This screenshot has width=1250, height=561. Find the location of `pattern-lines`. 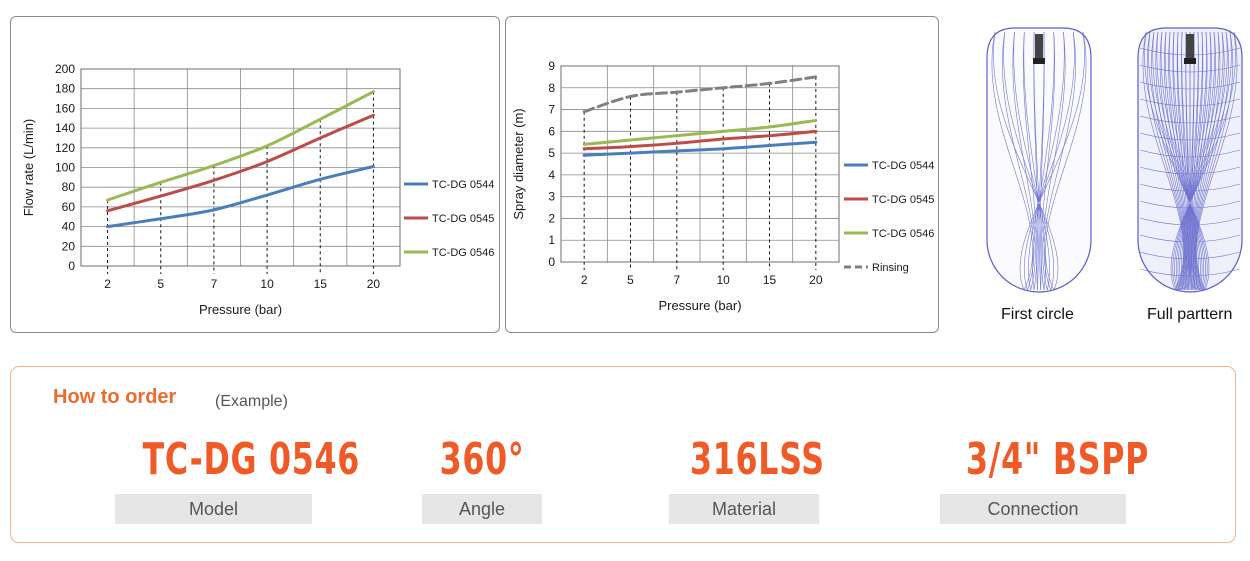

pattern-lines is located at coordinates (1039, 161).